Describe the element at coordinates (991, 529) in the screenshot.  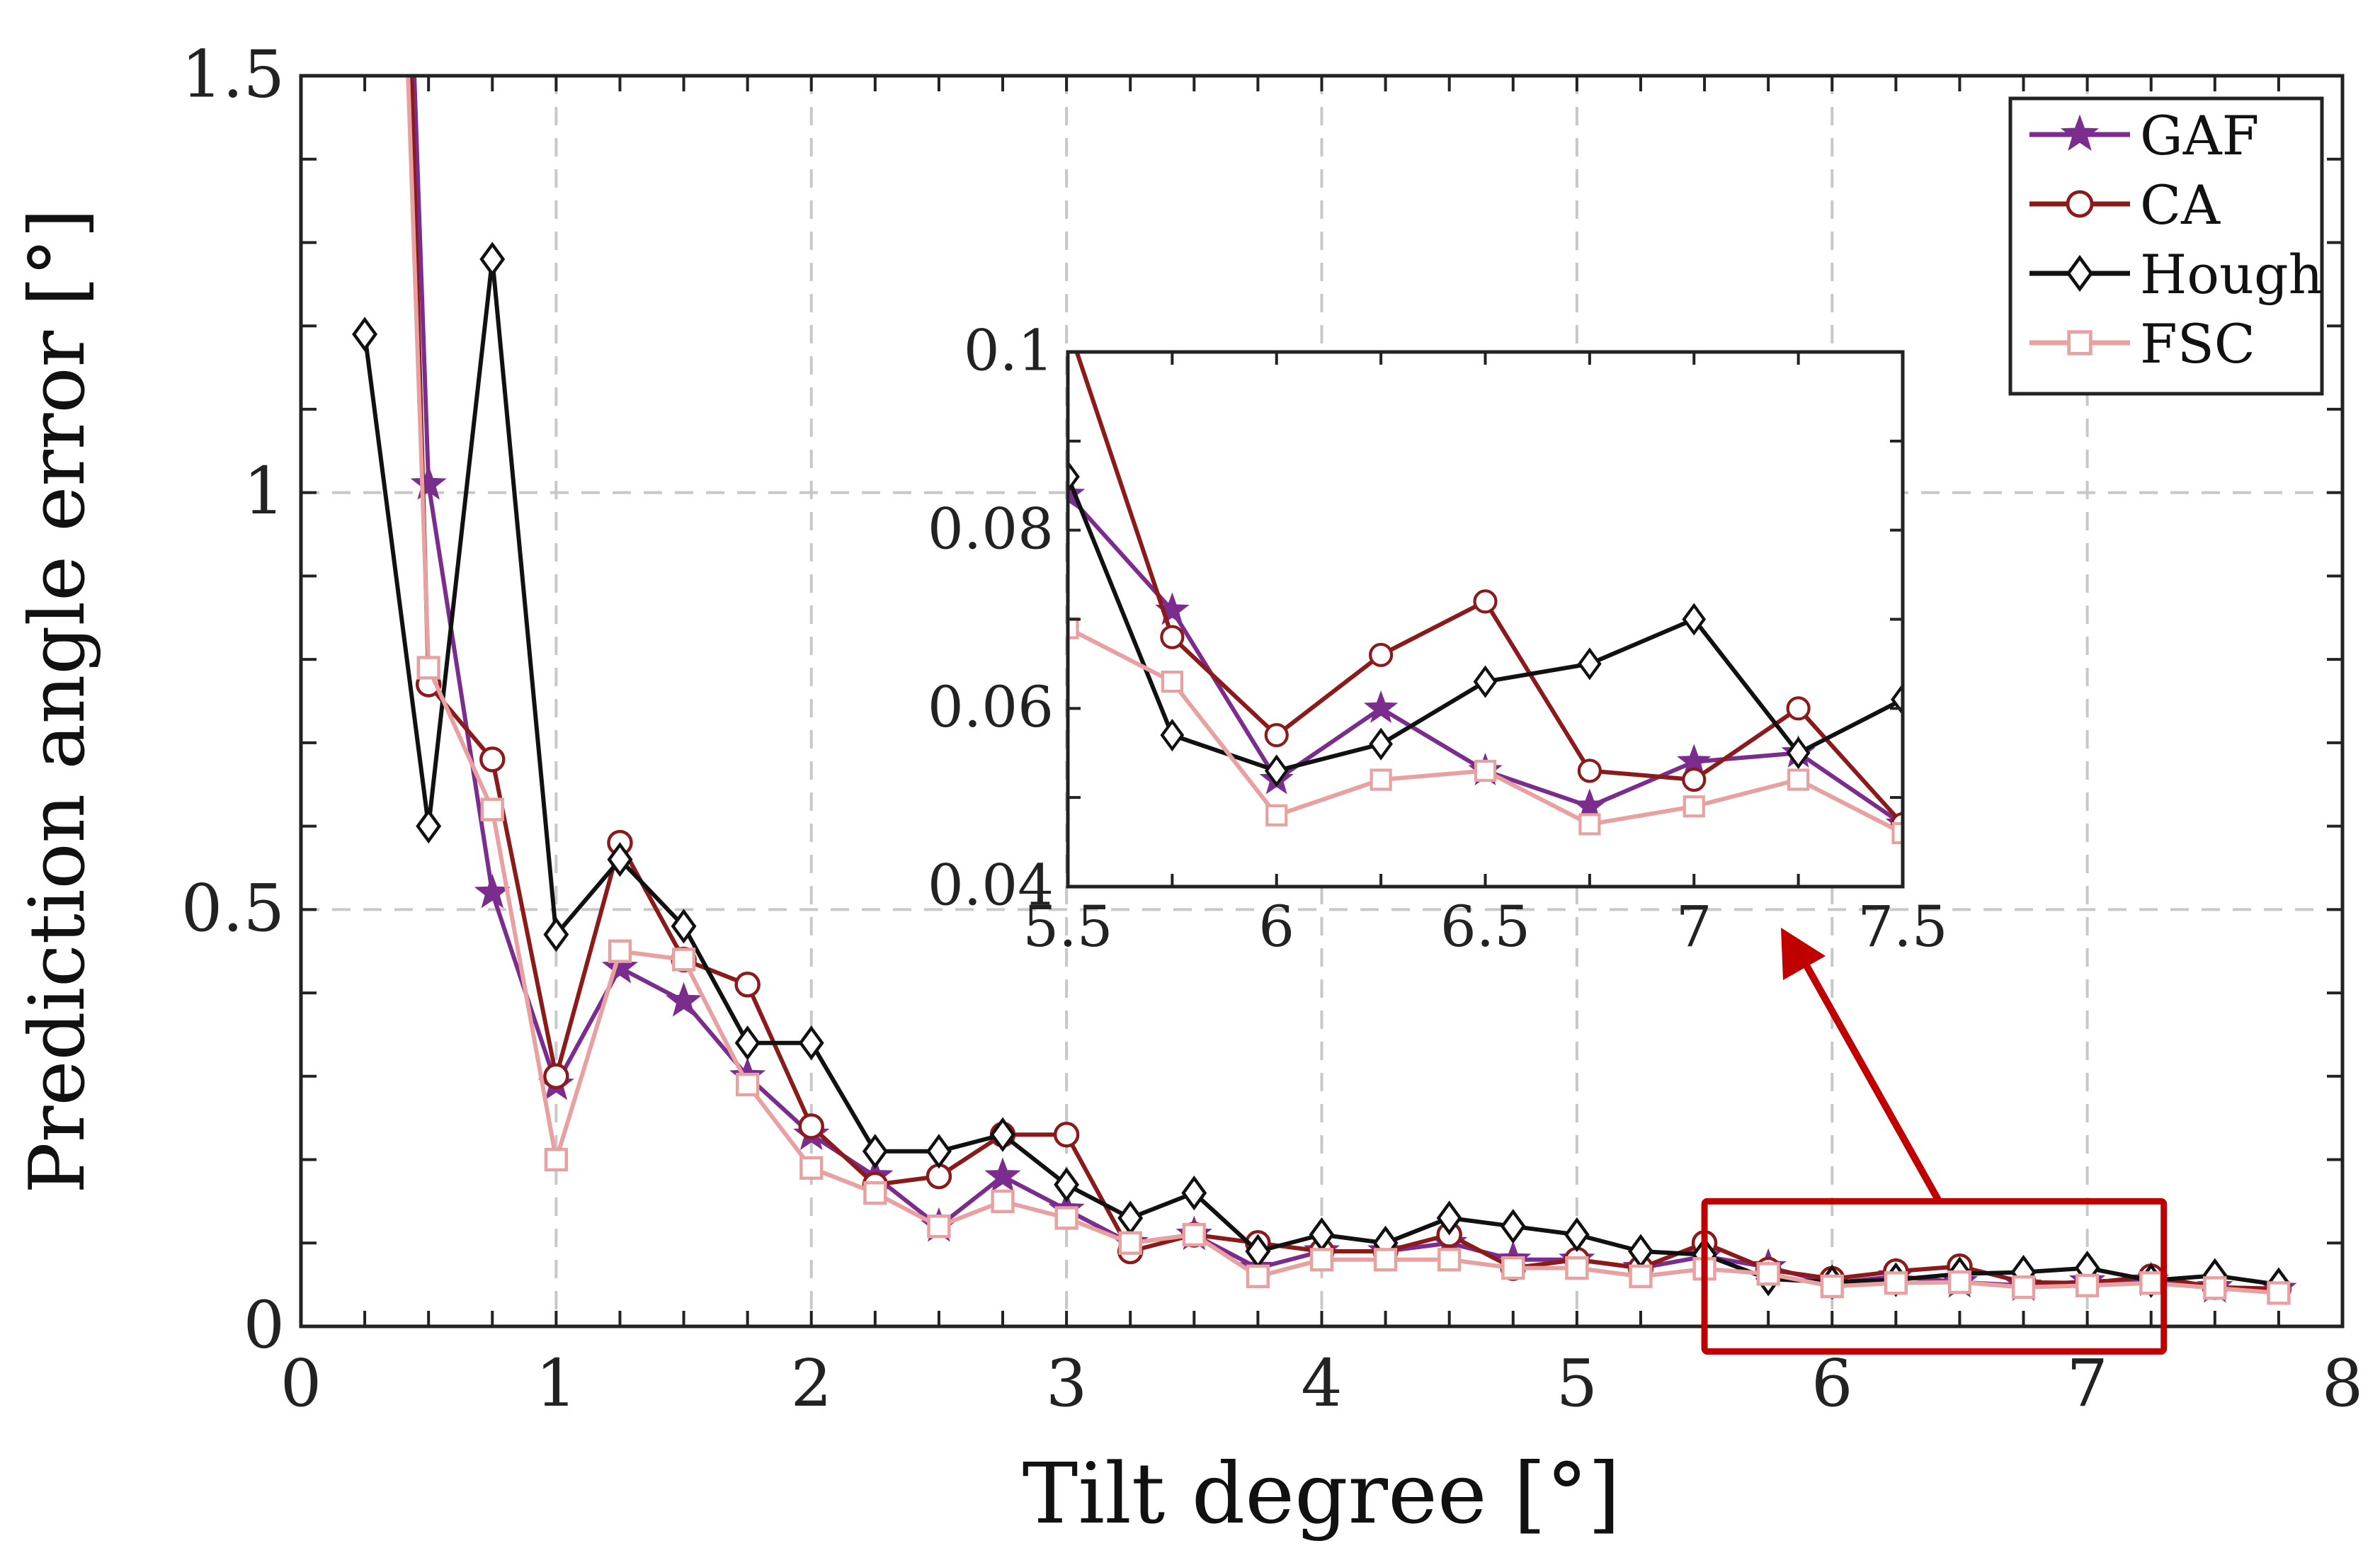
I see `y-tick-label: 0.08` at that location.